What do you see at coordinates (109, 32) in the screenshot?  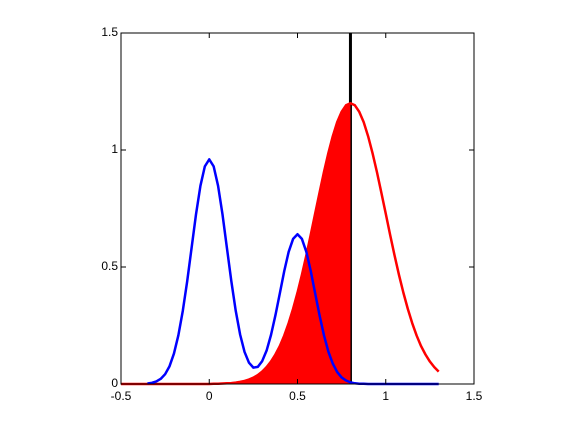 I see `y-tick-label: 1.5` at bounding box center [109, 32].